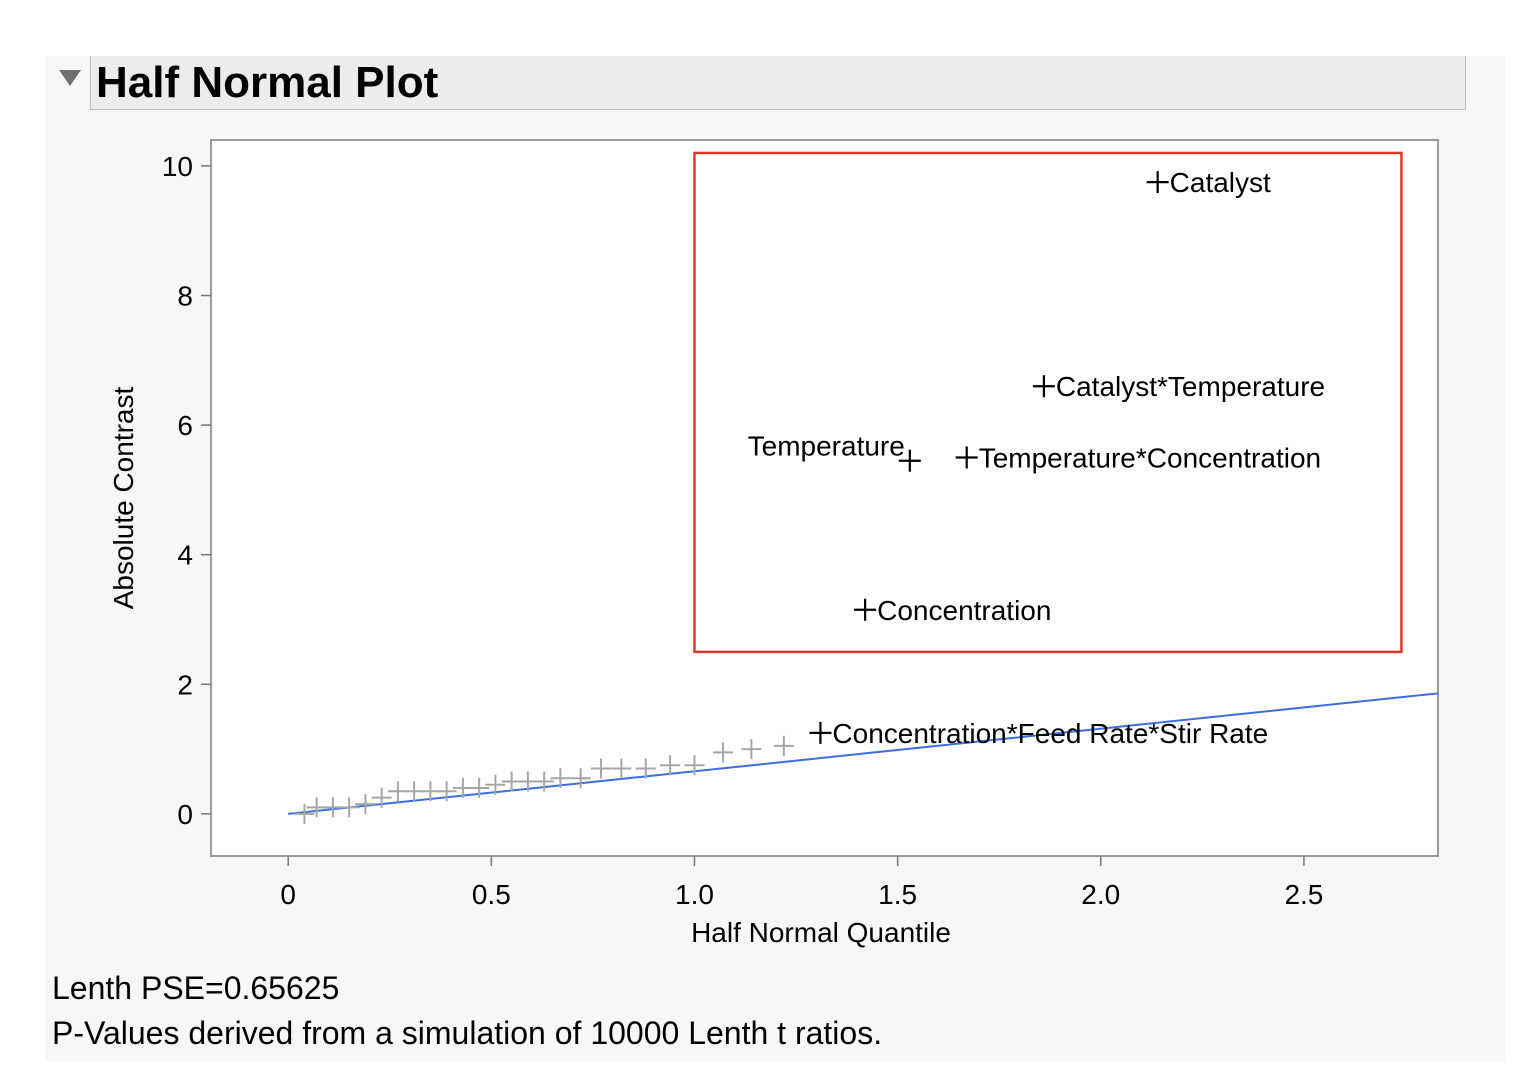 The height and width of the screenshot is (1090, 1534). I want to click on report-title: Half Normal Plot, so click(267, 82).